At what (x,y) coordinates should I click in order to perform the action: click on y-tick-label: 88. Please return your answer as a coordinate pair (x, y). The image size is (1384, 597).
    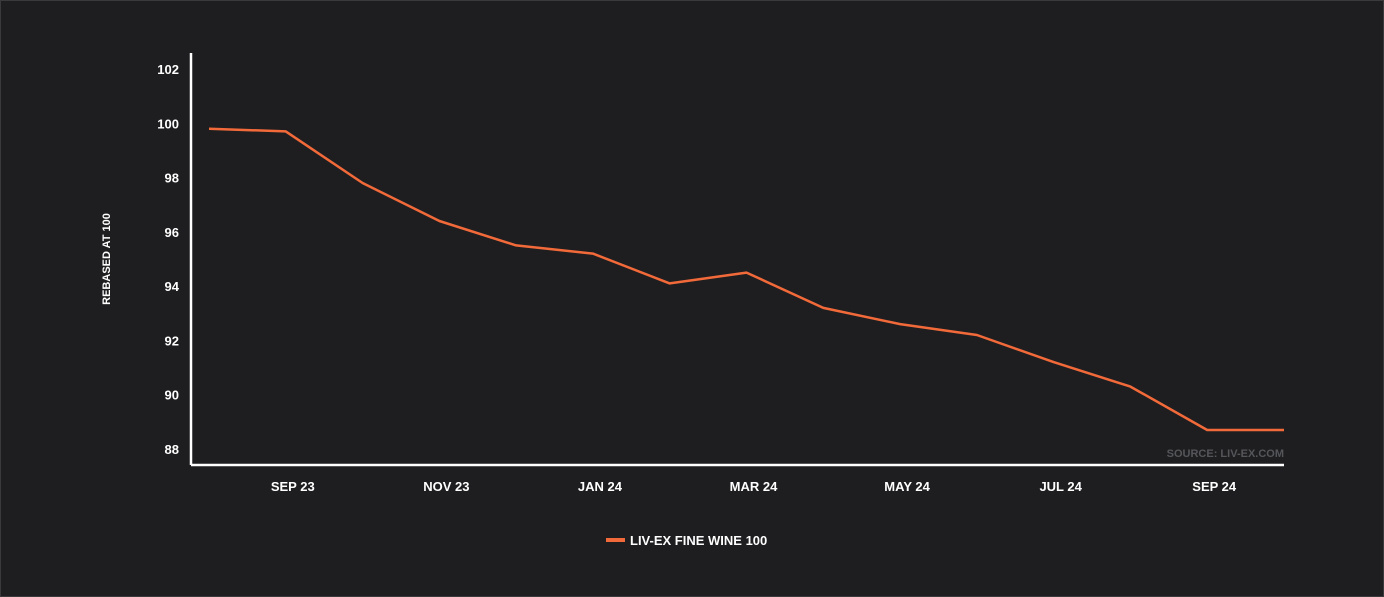
    Looking at the image, I should click on (172, 449).